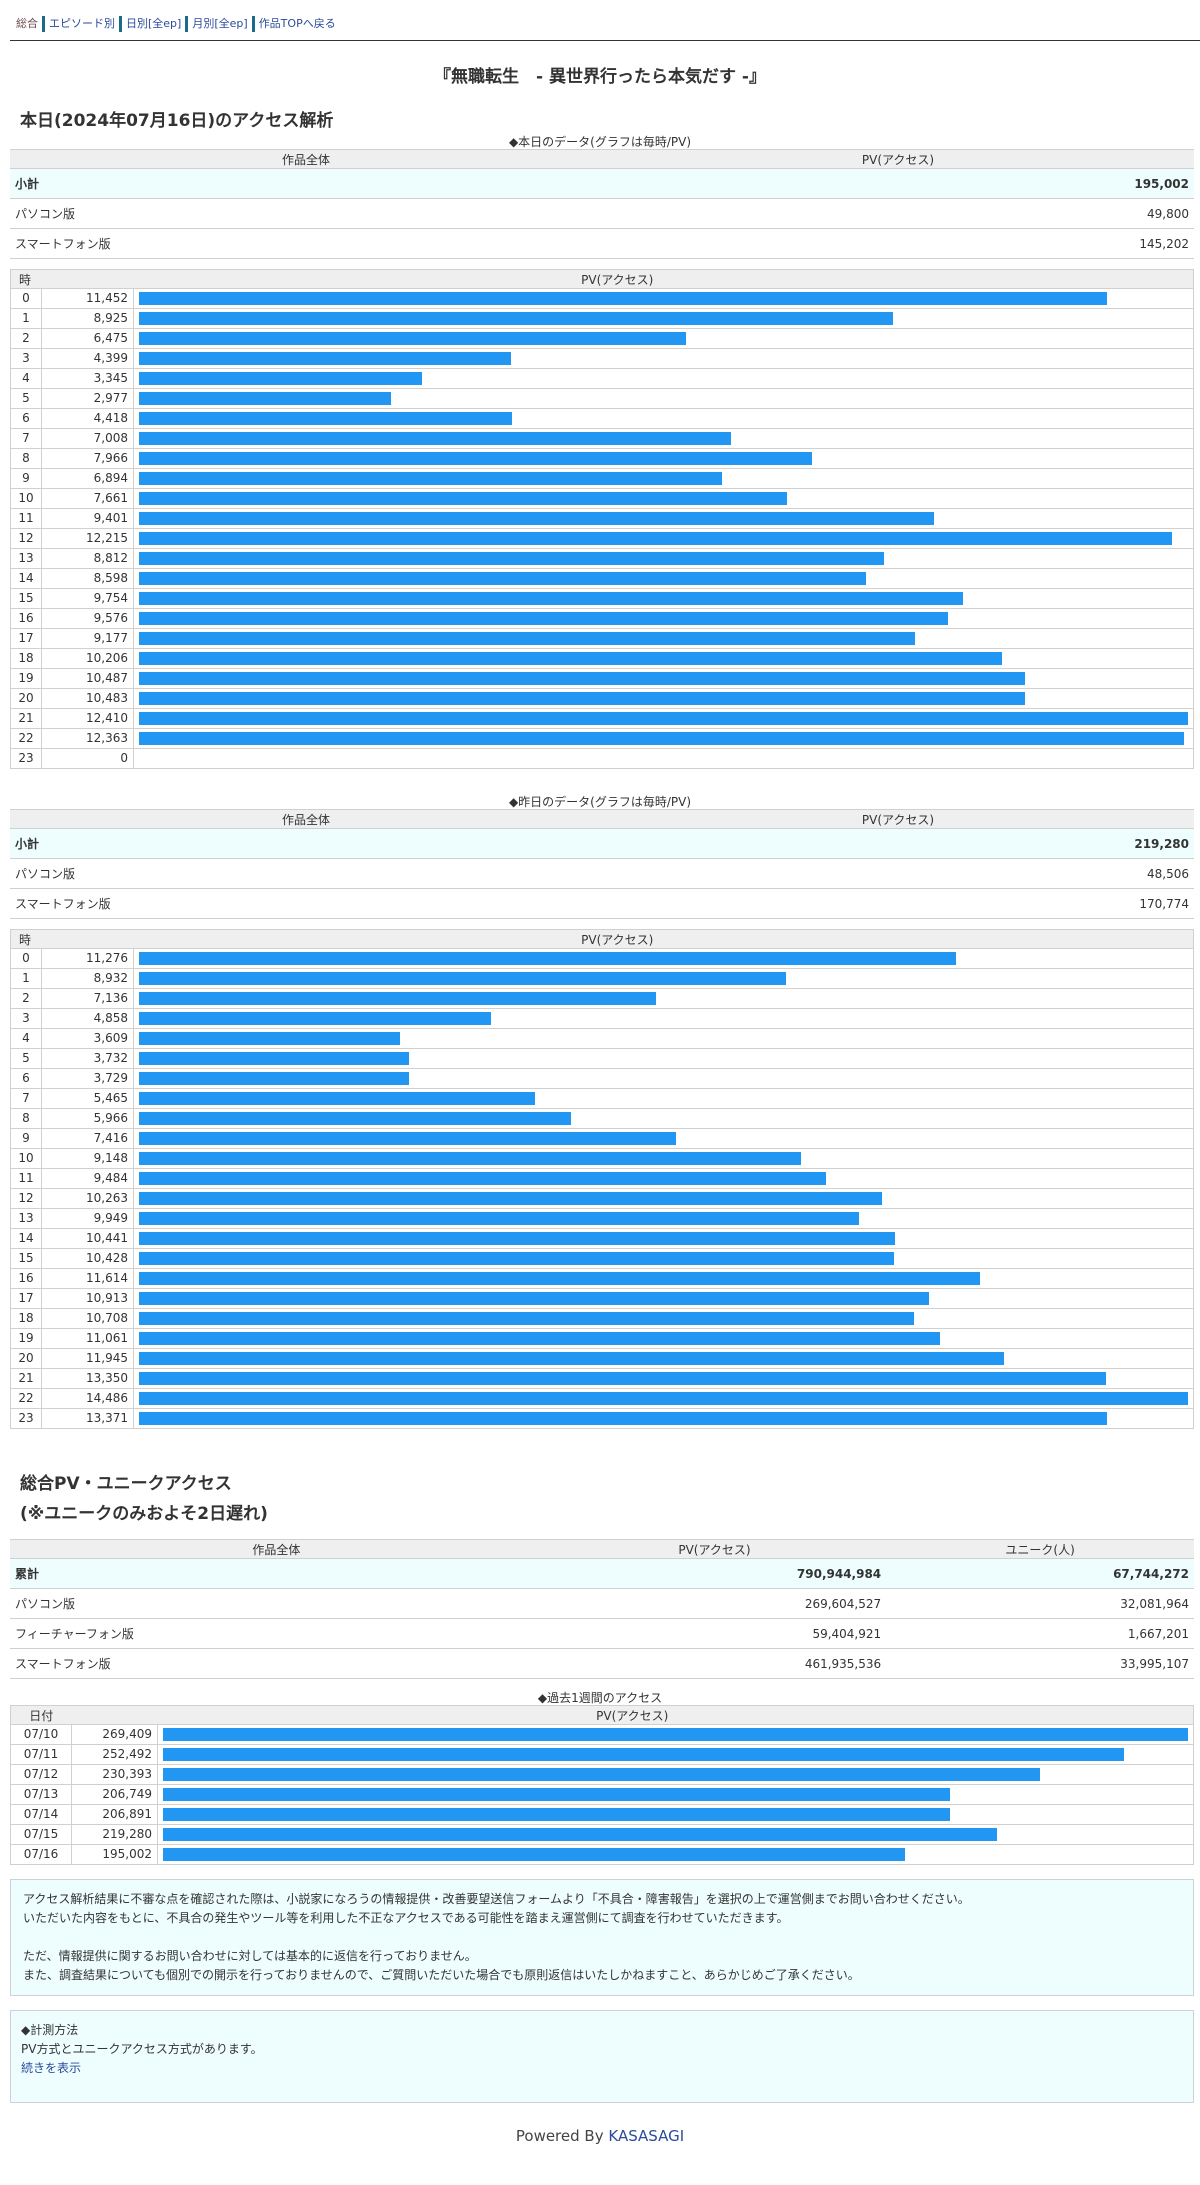 Image resolution: width=1200 pixels, height=2185 pixels. Describe the element at coordinates (87, 978) in the screenshot. I see `value-label: 8,932` at that location.